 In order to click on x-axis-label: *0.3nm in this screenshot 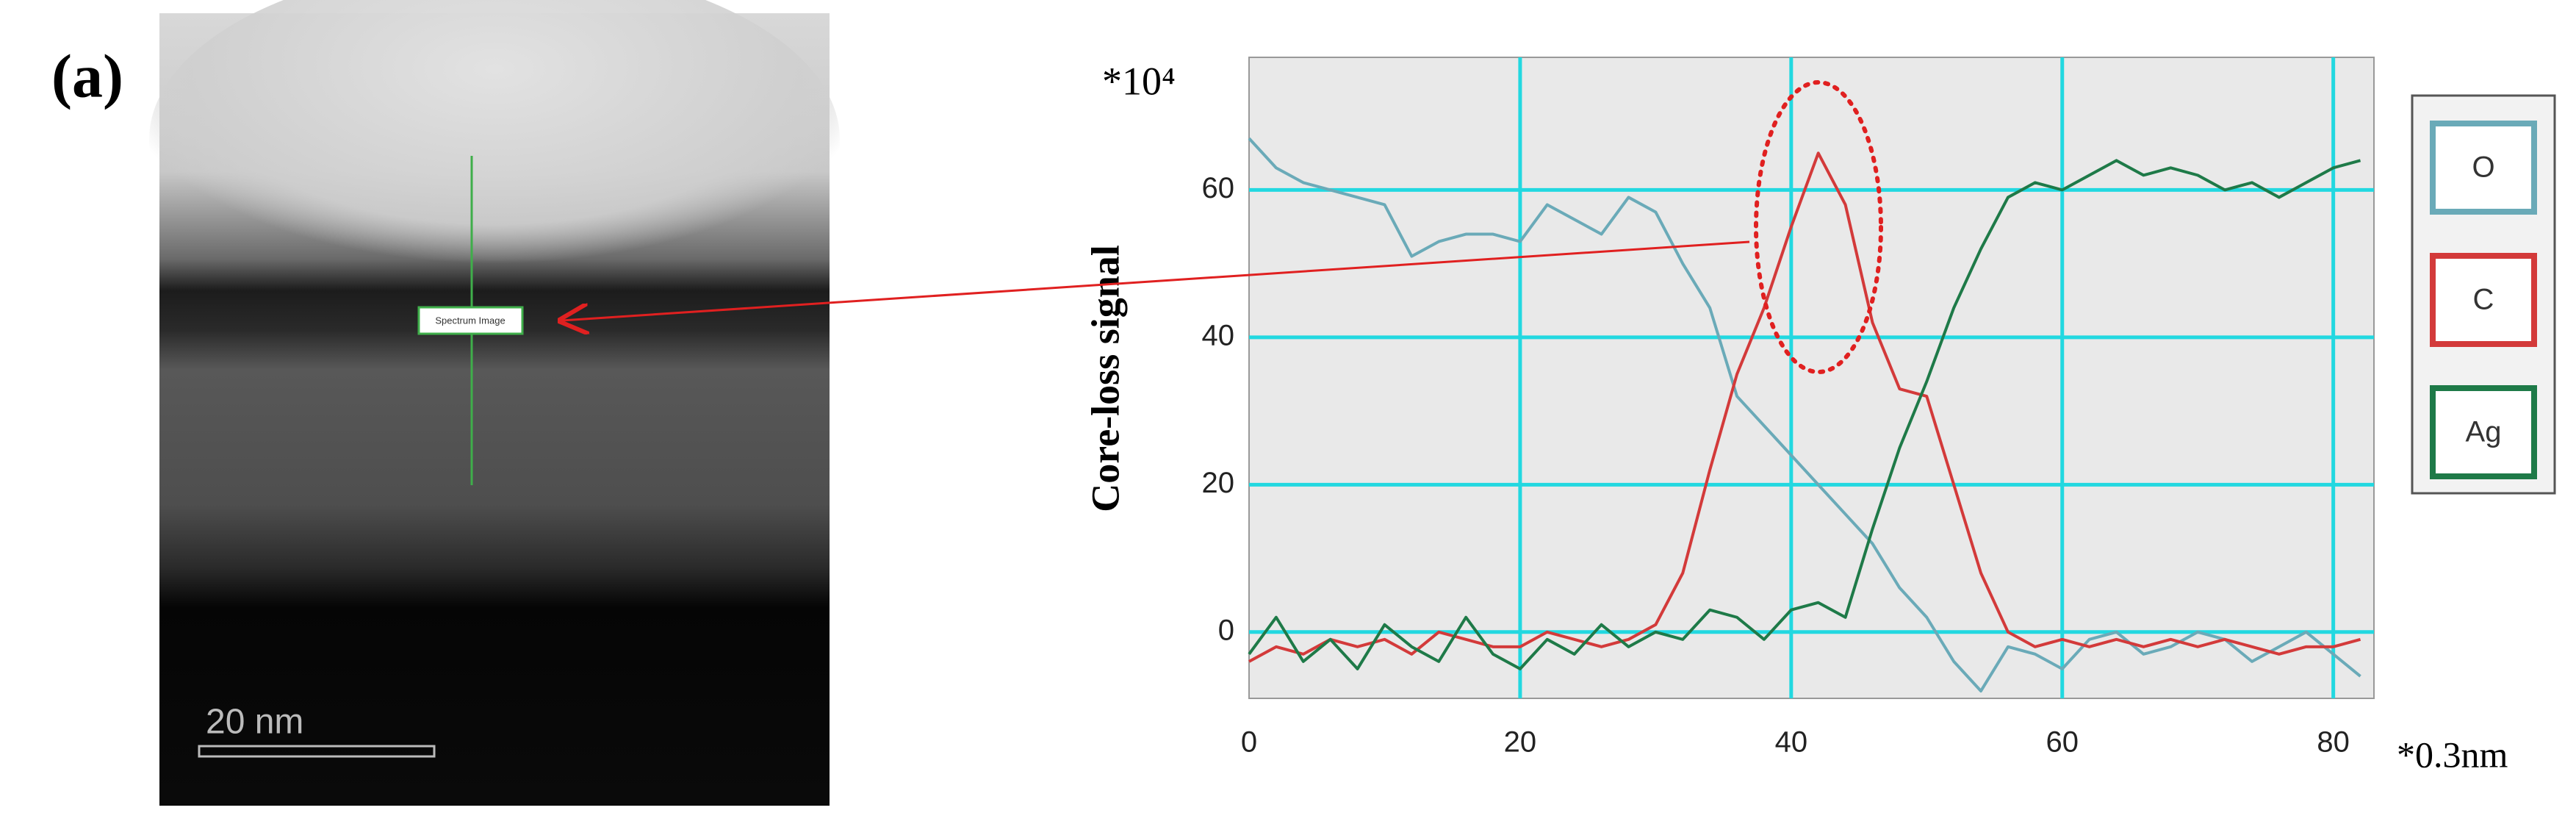, I will do `click(2452, 754)`.